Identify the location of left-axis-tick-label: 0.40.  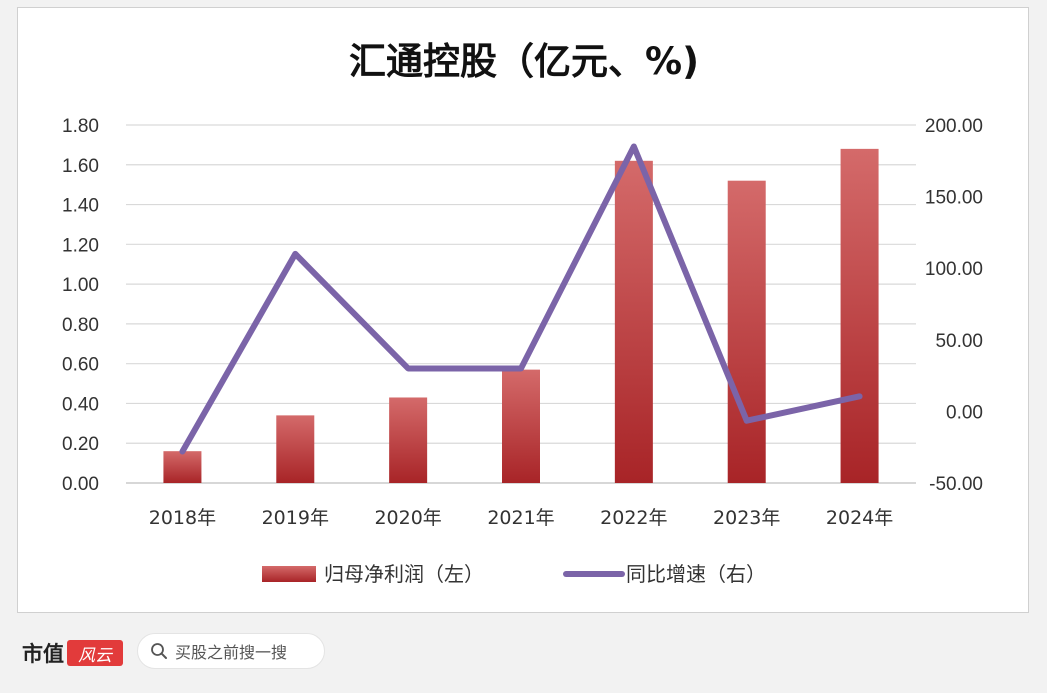
(80, 404).